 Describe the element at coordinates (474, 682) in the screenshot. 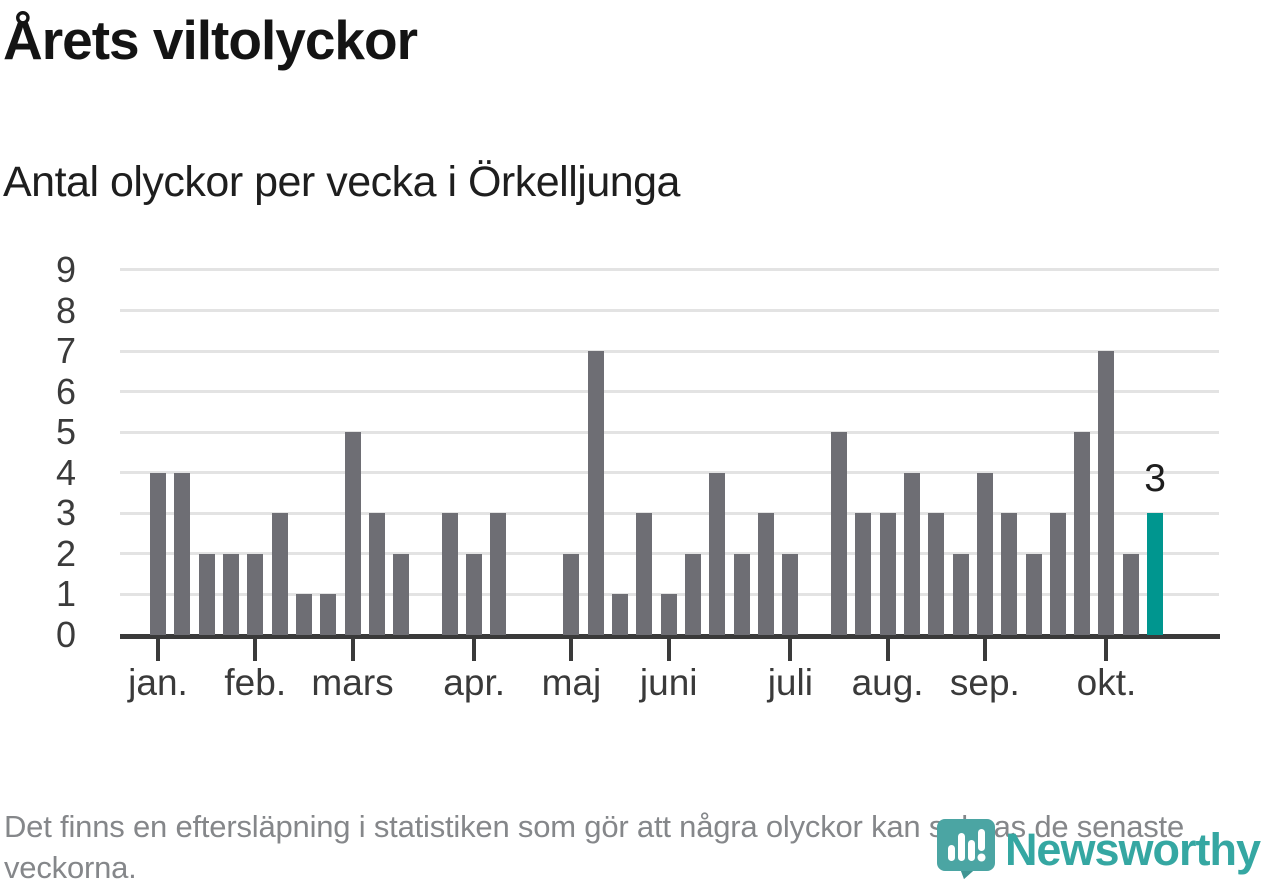

I see `month-label-apr: apr.` at that location.